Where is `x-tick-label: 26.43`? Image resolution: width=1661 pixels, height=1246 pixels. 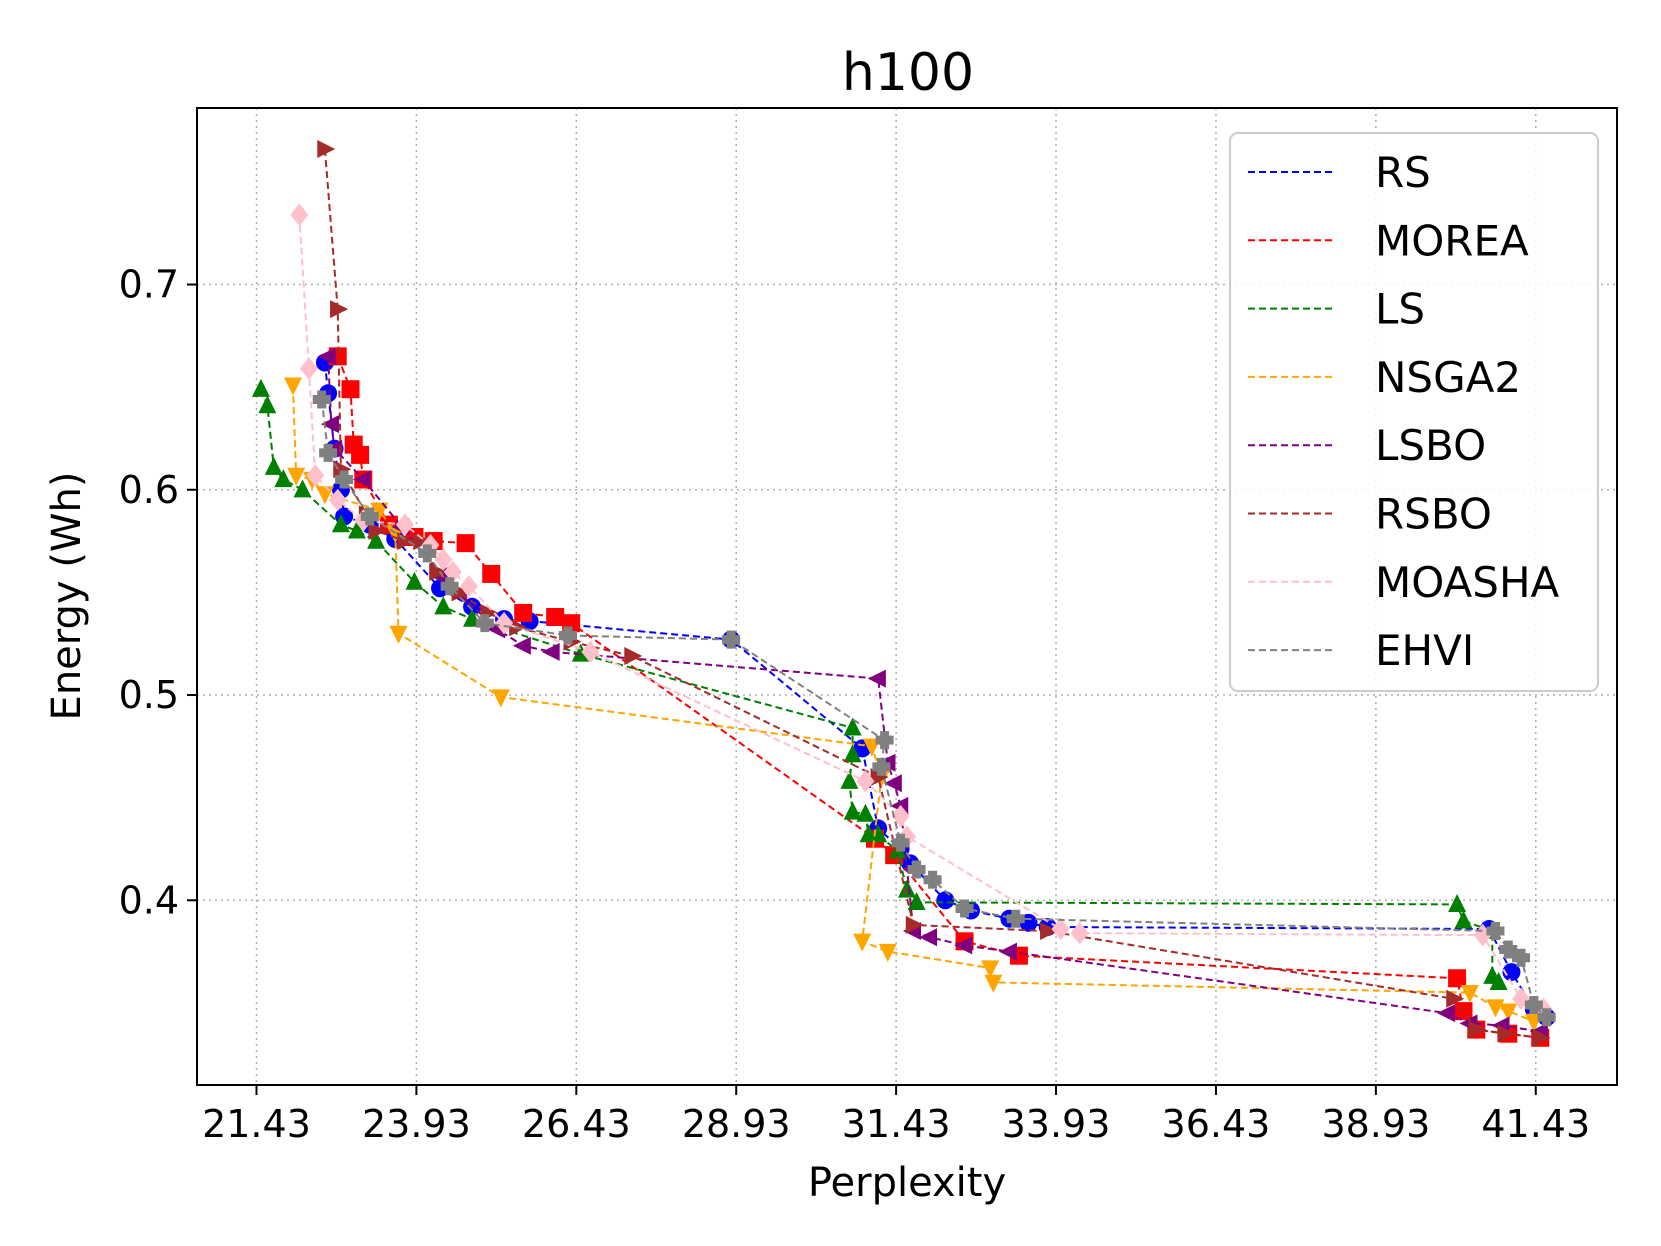 x-tick-label: 26.43 is located at coordinates (576, 1124).